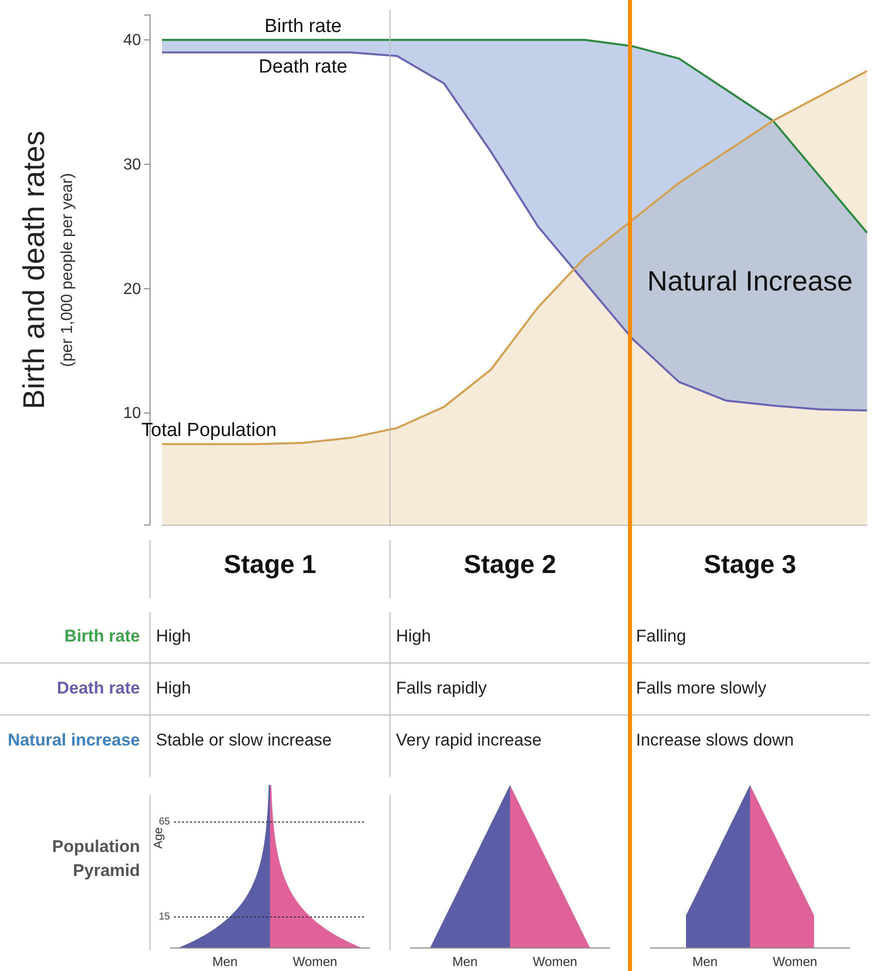 The height and width of the screenshot is (971, 872). Describe the element at coordinates (158, 838) in the screenshot. I see `text: Age` at that location.